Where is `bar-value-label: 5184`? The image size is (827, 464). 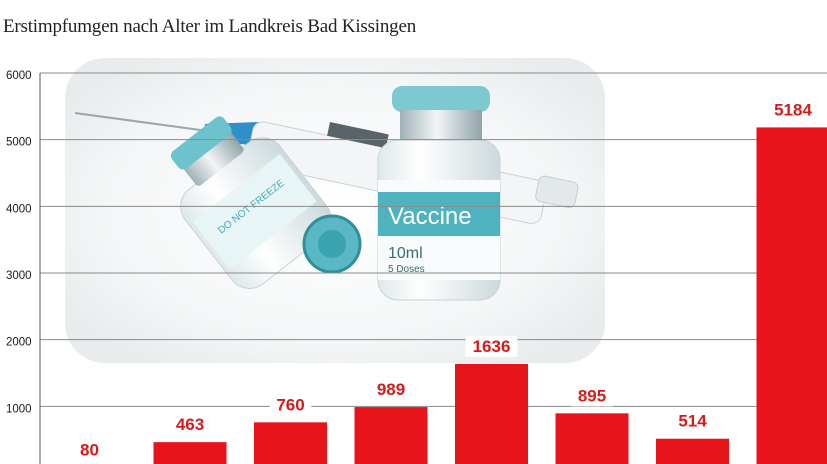 bar-value-label: 5184 is located at coordinates (793, 109).